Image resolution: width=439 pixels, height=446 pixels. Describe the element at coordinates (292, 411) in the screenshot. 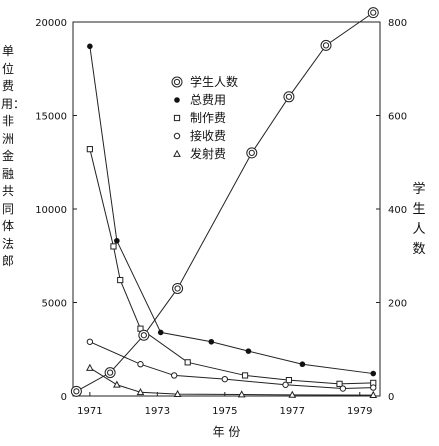

I see `x-tick-label: 1977` at that location.